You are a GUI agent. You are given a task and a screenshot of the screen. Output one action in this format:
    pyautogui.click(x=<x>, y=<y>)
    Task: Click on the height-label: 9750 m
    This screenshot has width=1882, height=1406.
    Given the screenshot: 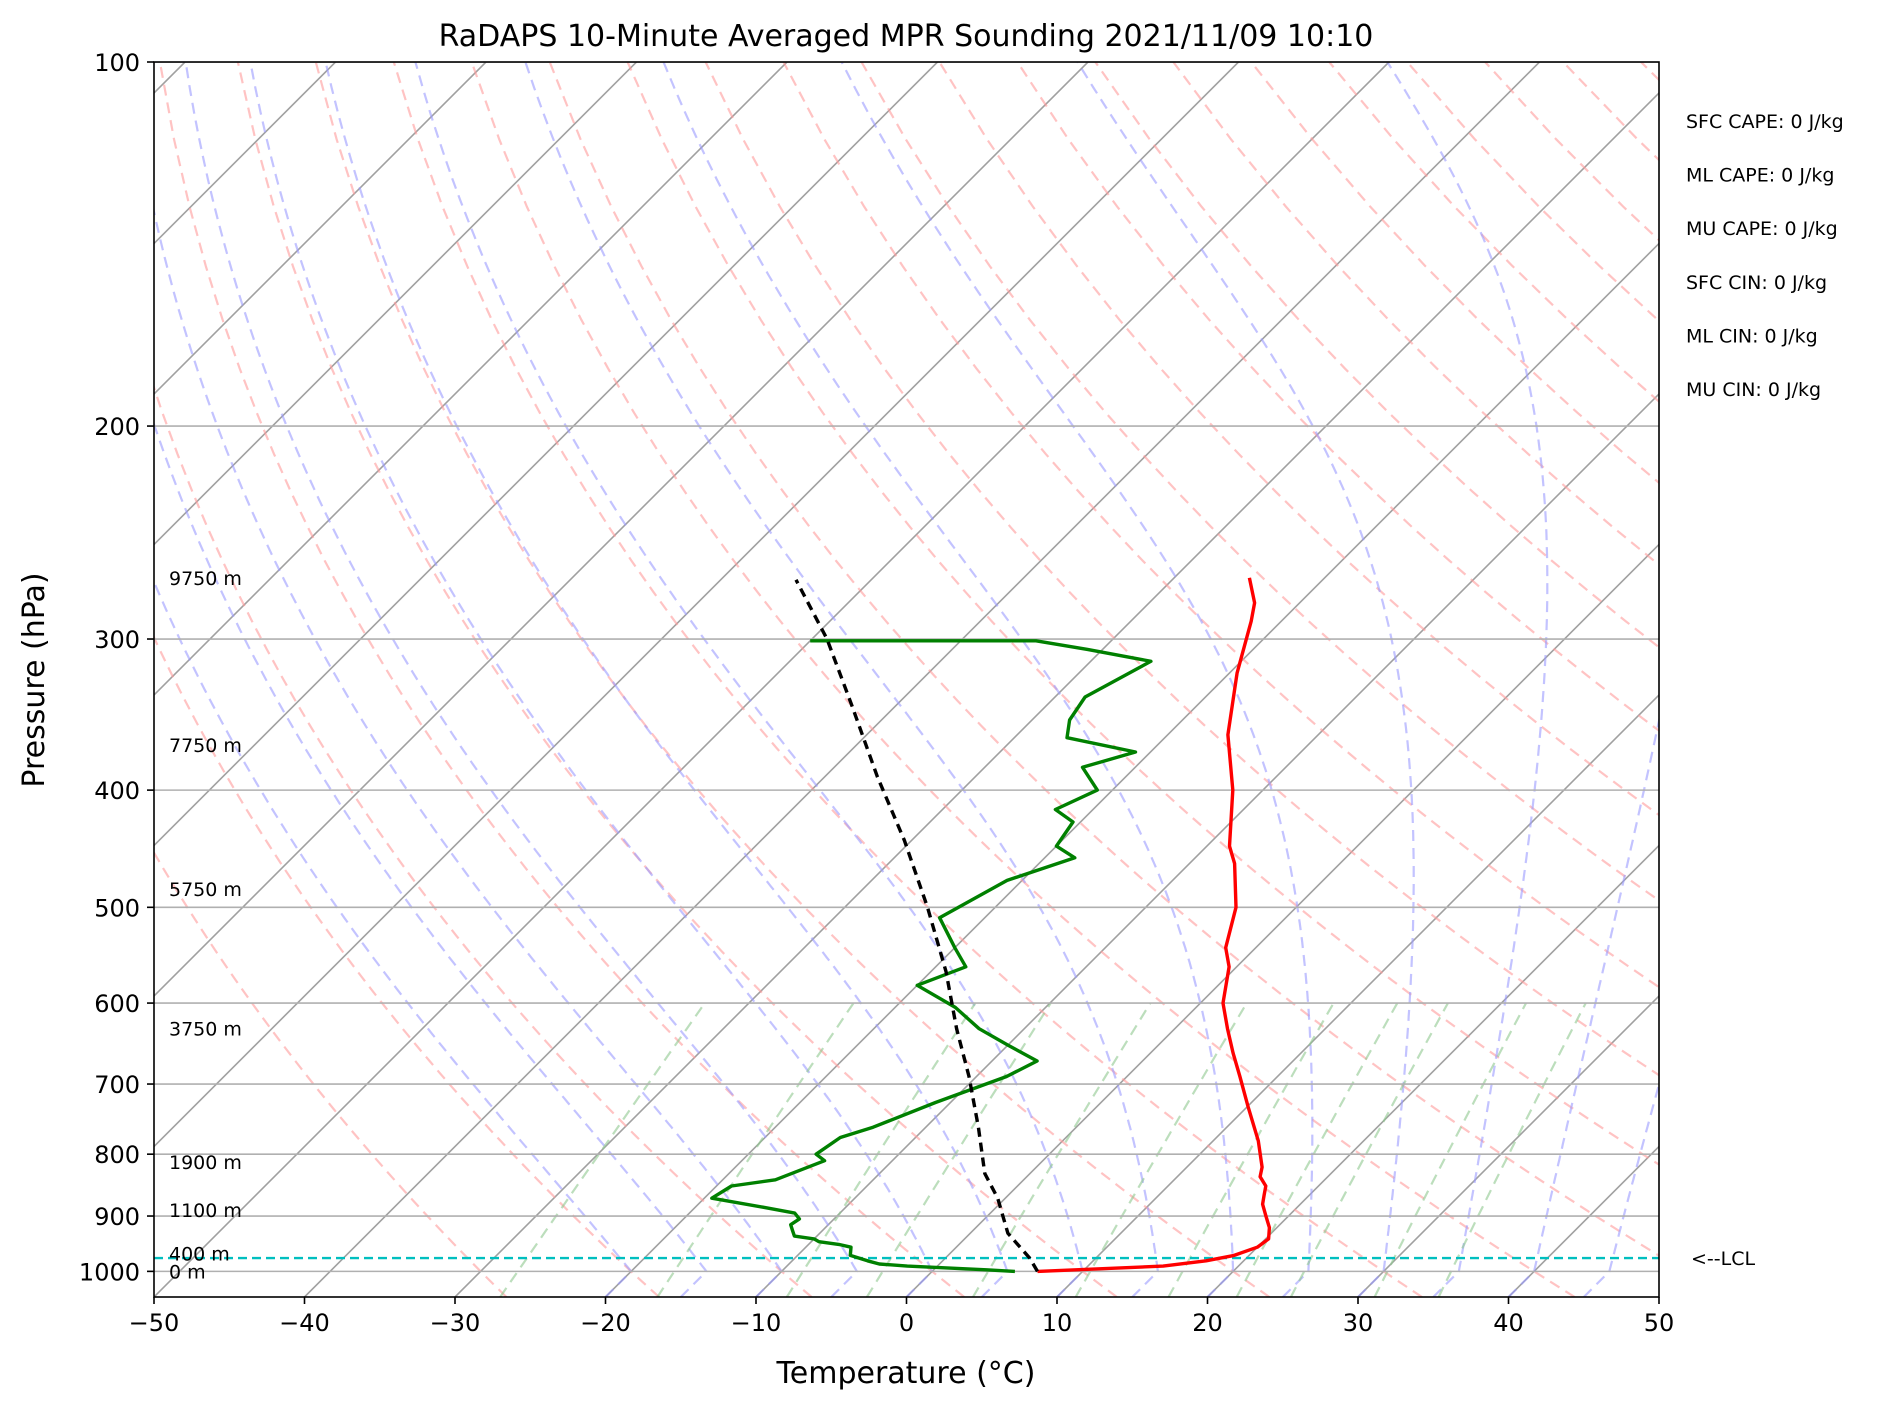 What is the action you would take?
    pyautogui.click(x=205, y=579)
    